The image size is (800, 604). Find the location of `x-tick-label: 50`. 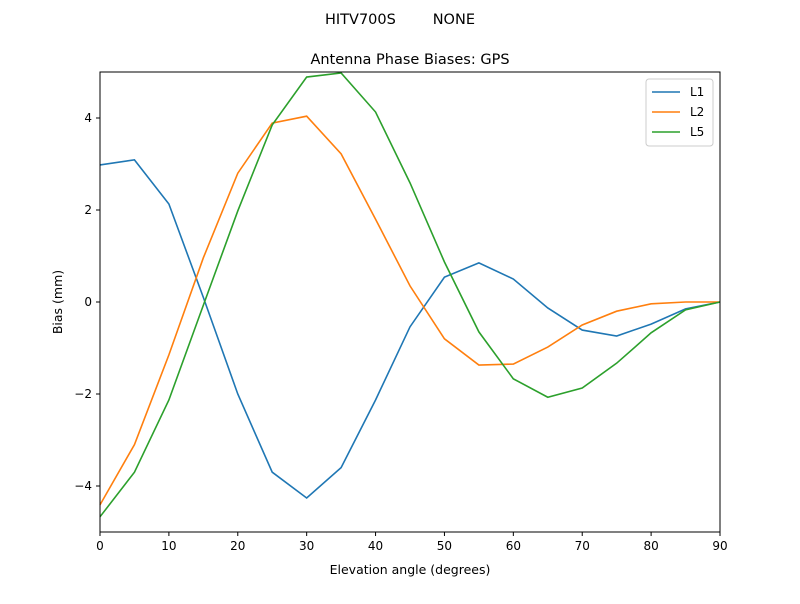

x-tick-label: 50 is located at coordinates (444, 546).